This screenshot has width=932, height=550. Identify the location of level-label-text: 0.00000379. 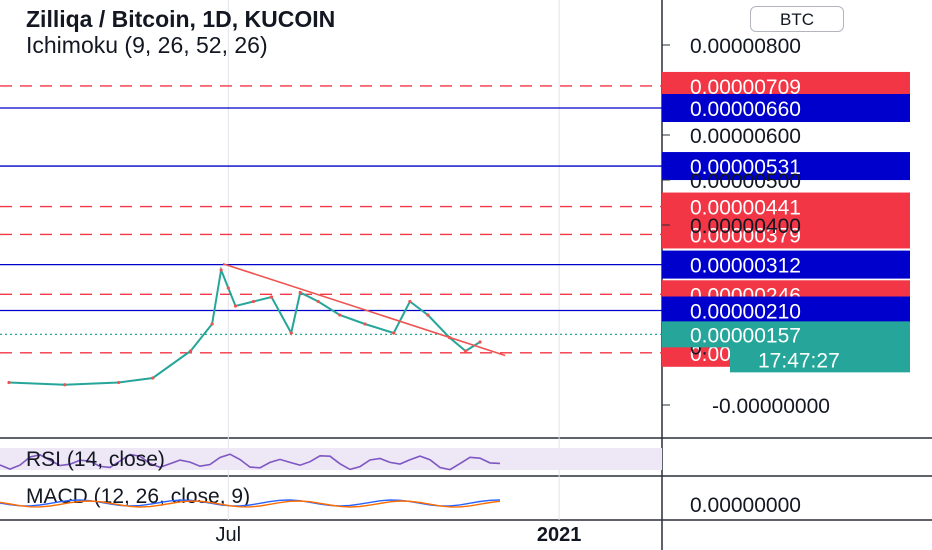
(745, 235).